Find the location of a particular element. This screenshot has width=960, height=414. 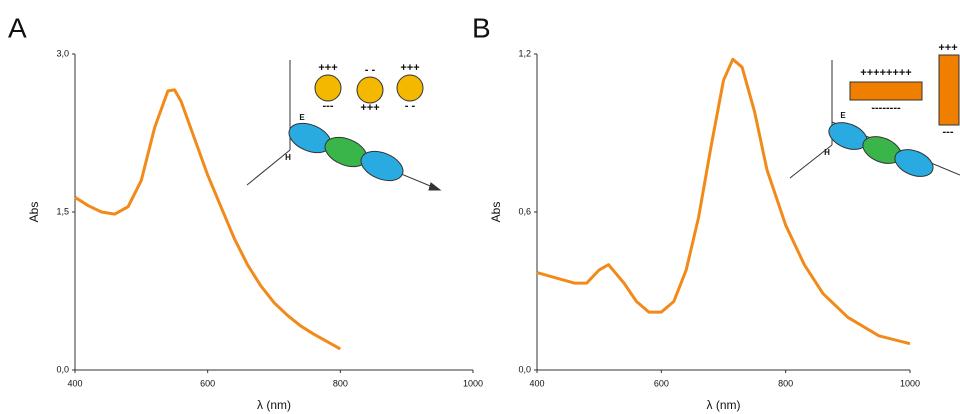

inset-a is located at coordinates (344, 125).